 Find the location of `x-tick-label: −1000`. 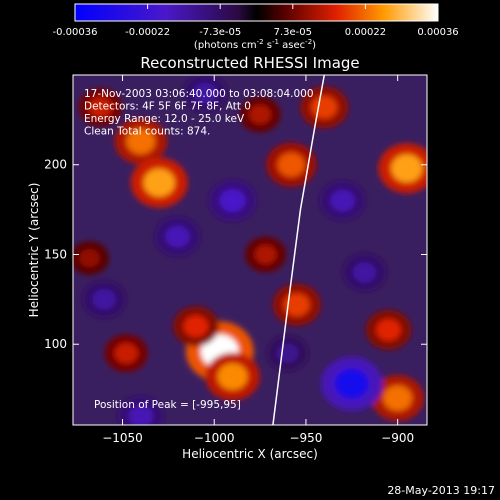

x-tick-label: −1000 is located at coordinates (214, 438).